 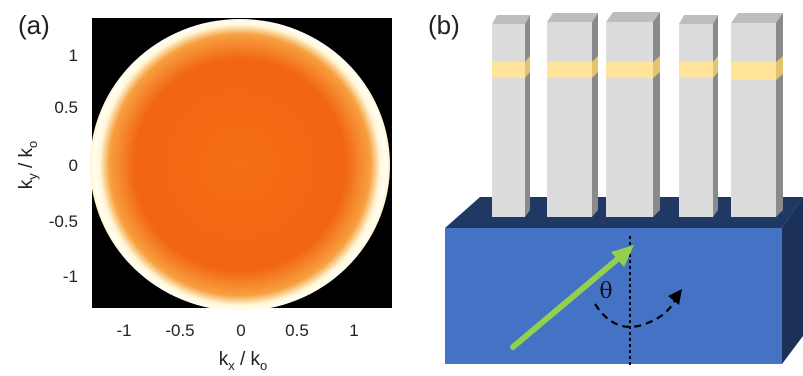 What do you see at coordinates (638, 308) in the screenshot?
I see `rotation-arrow` at bounding box center [638, 308].